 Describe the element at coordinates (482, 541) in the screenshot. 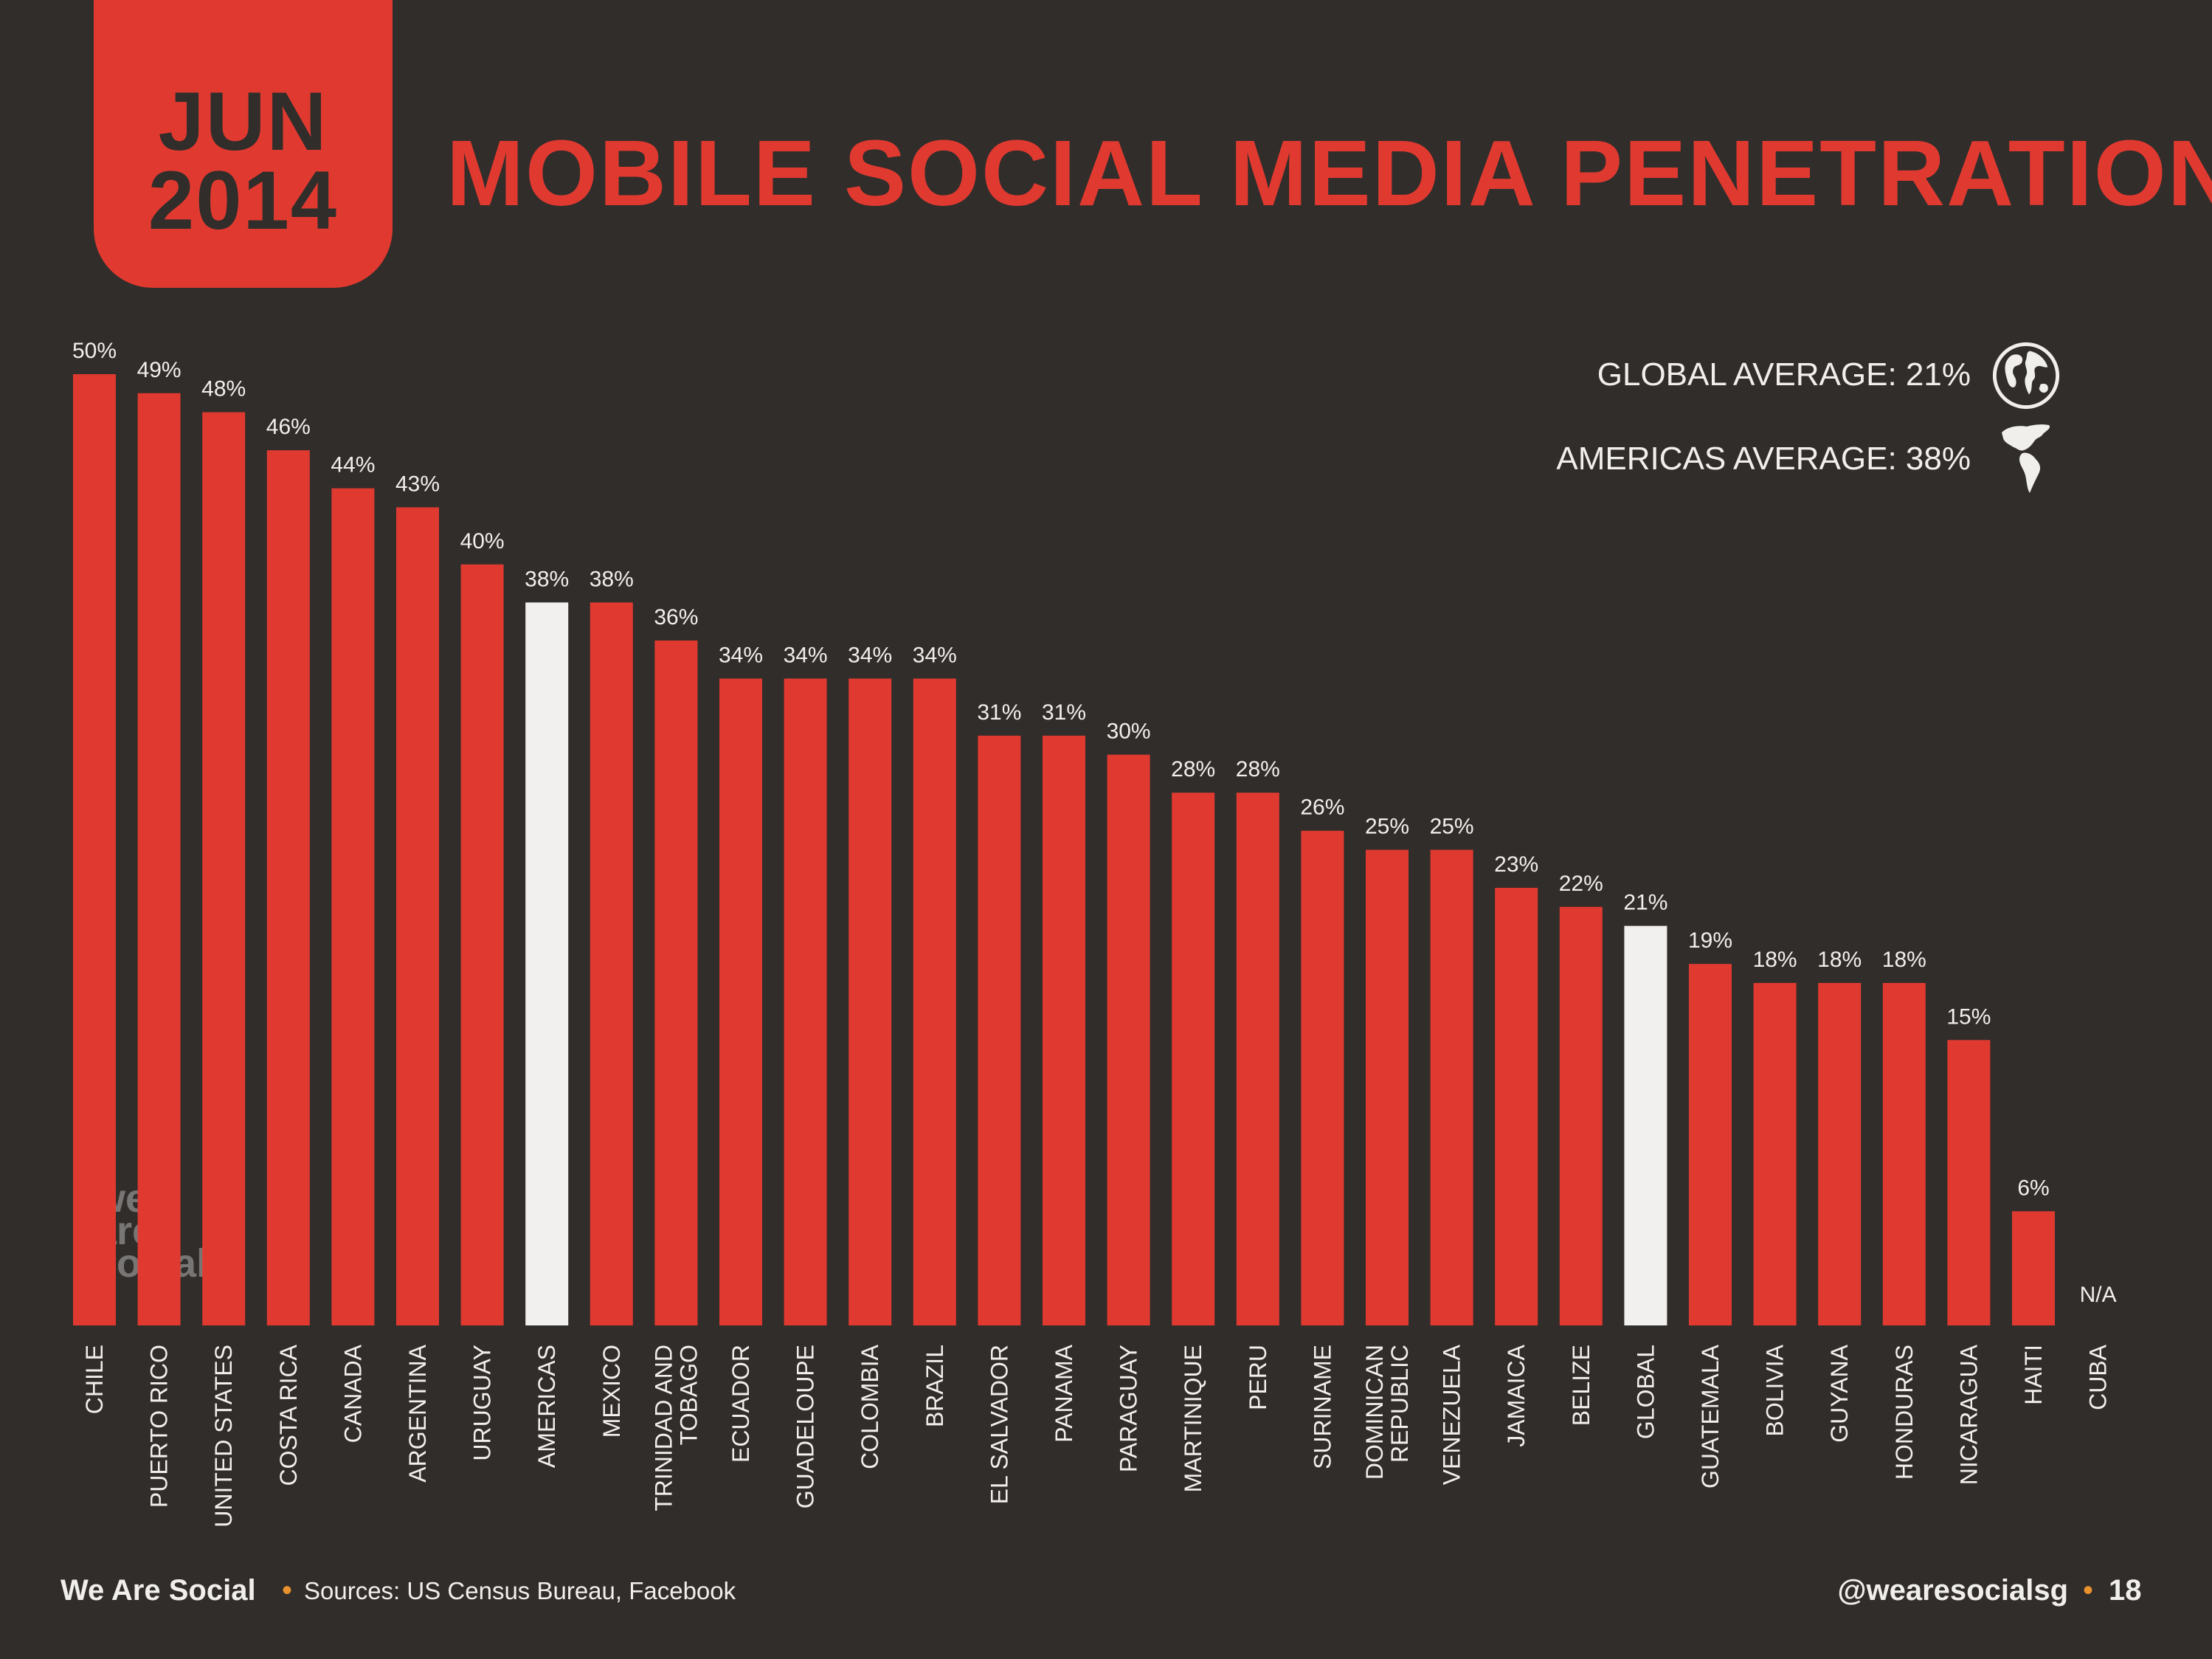

I see `value-label-uruguay: 40%` at that location.